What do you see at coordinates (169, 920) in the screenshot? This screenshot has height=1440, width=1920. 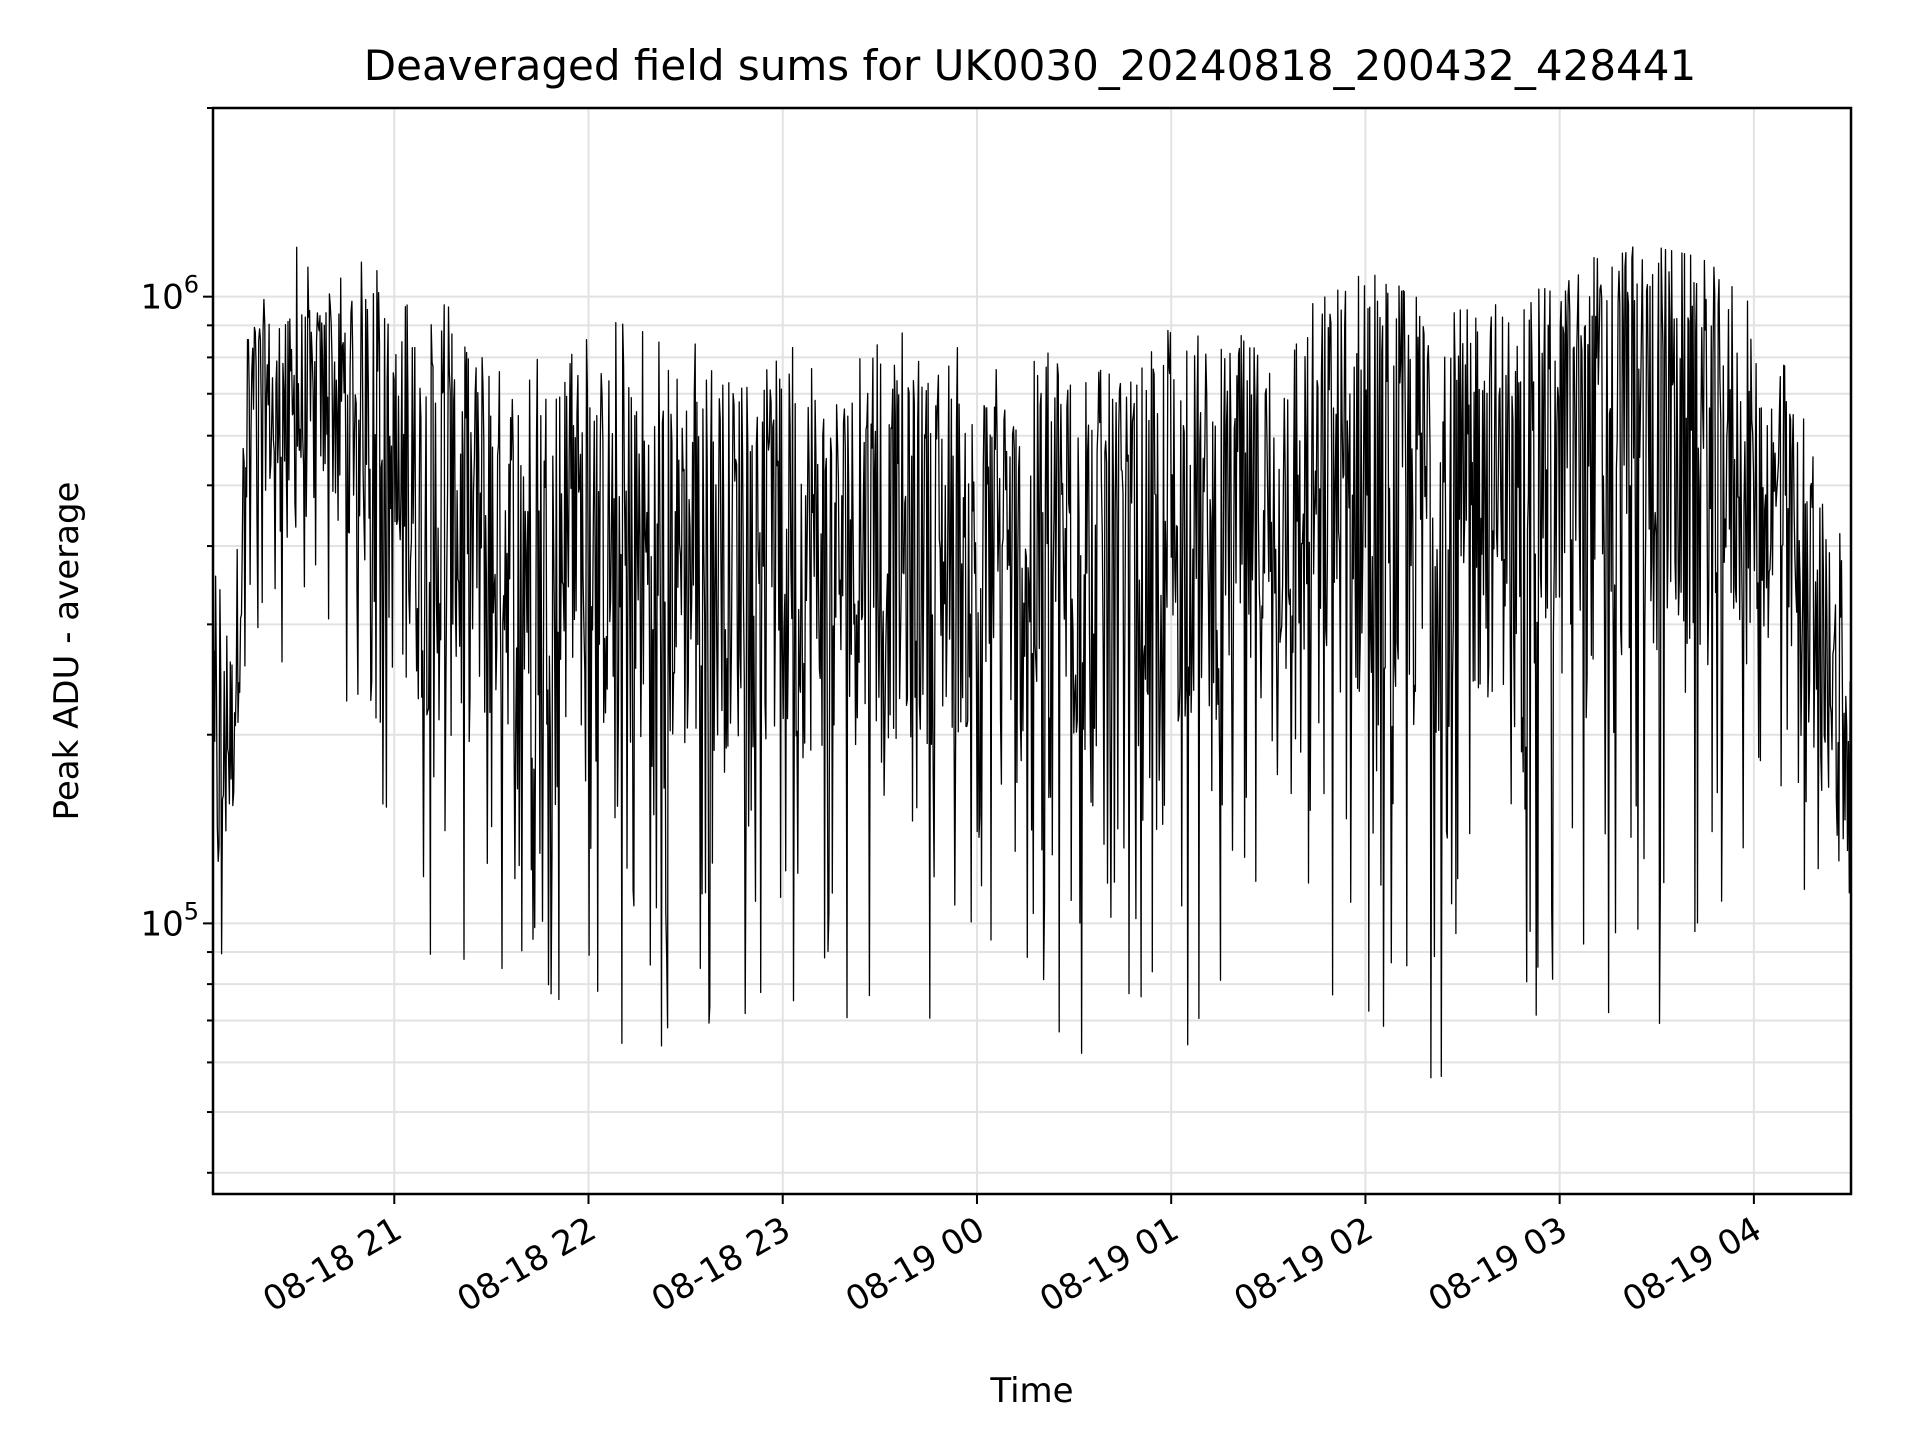 I see `y-tick-label: 10⁵` at bounding box center [169, 920].